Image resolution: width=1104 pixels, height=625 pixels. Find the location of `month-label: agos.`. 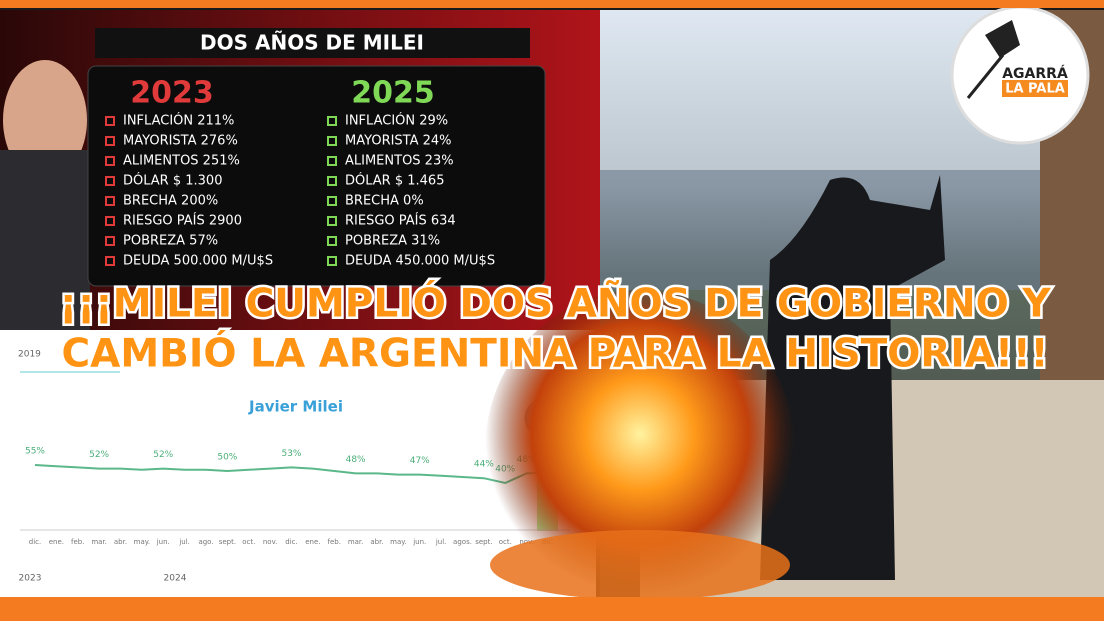

month-label: agos. is located at coordinates (462, 542).